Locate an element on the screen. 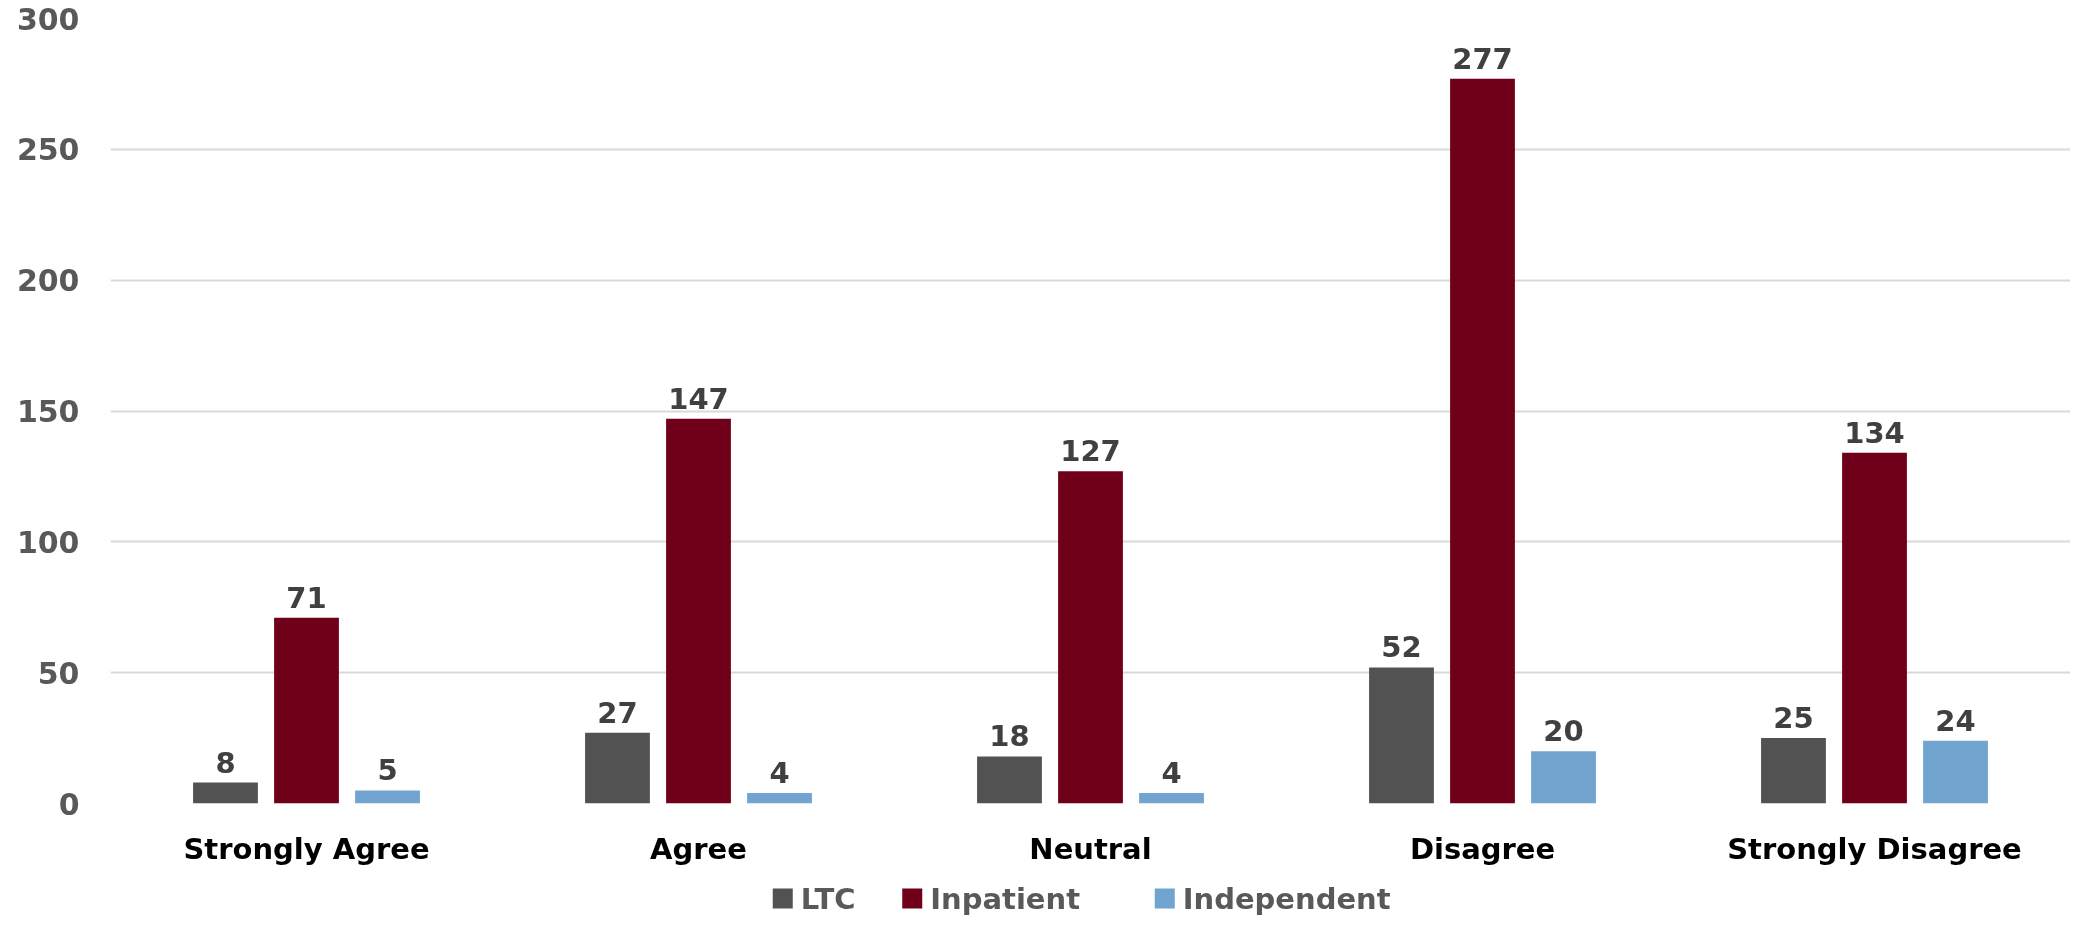 The width and height of the screenshot is (2098, 947). x-tick-label: Disagree is located at coordinates (1482, 848).